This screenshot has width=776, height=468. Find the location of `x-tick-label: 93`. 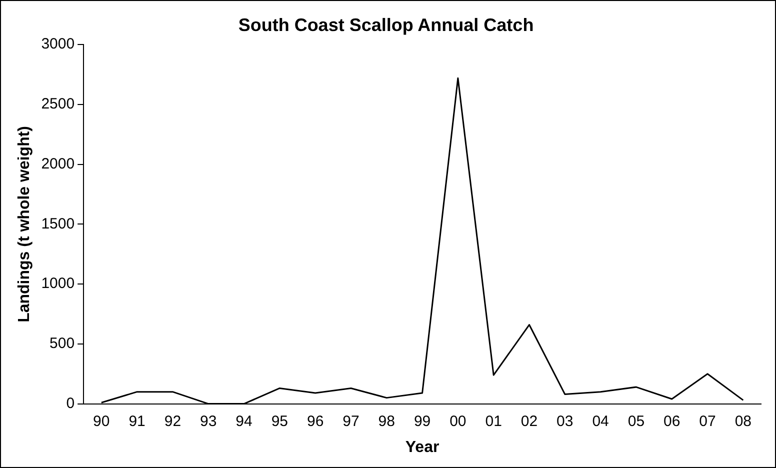

x-tick-label: 93 is located at coordinates (208, 421).